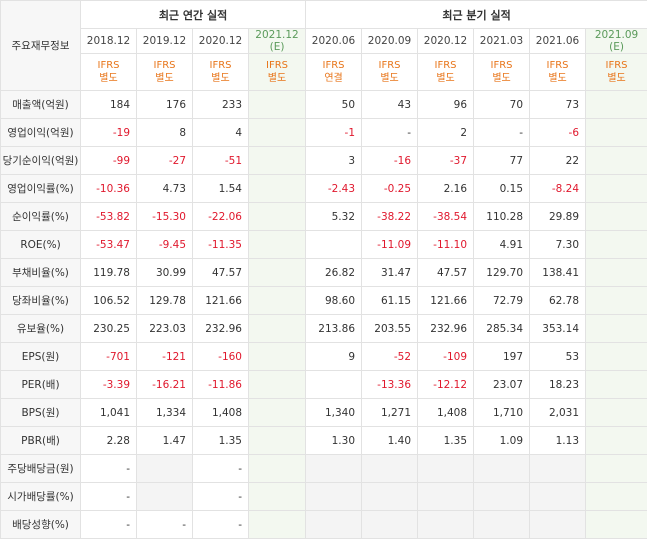 This screenshot has height=539, width=647. I want to click on value-cell: 1.09, so click(502, 441).